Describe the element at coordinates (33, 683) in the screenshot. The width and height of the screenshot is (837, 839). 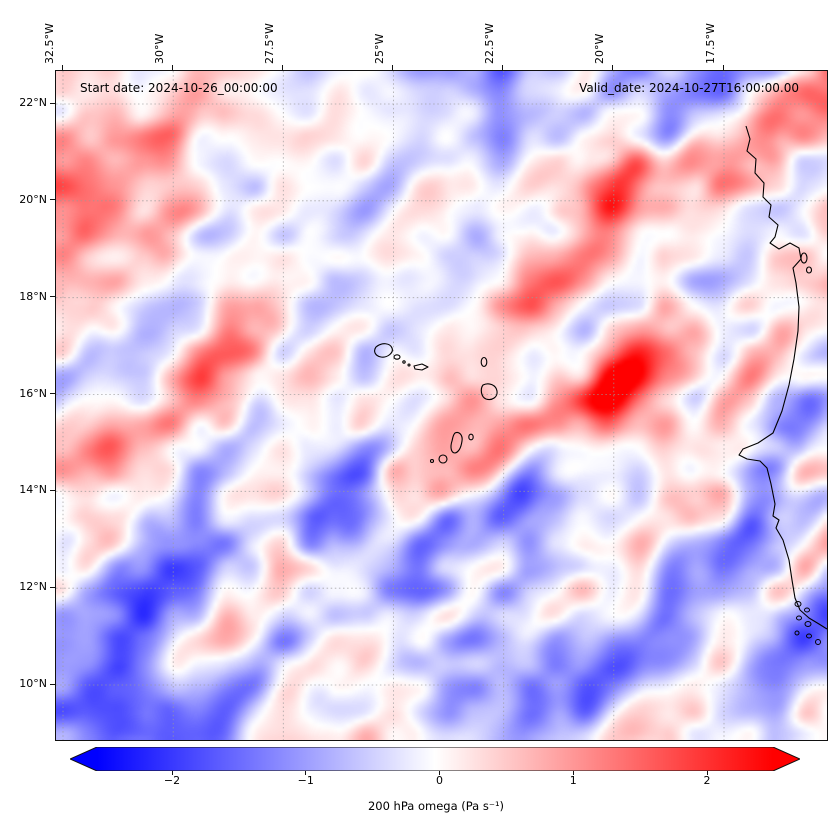
I see `left-tick-label: 10°N` at that location.